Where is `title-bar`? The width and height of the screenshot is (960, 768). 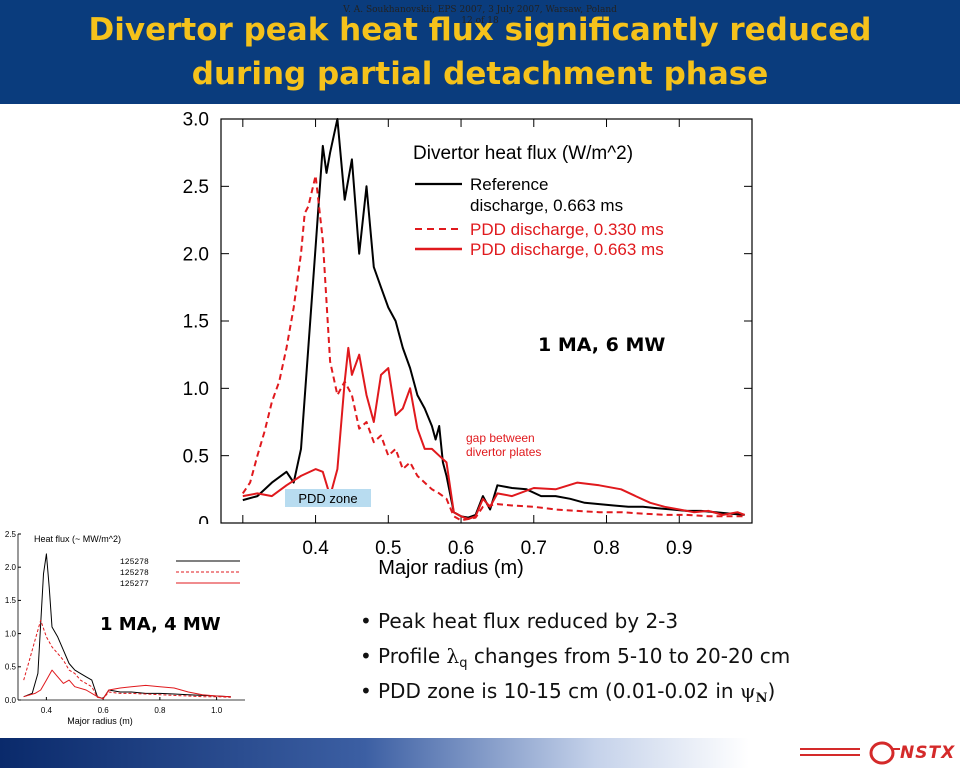
title-bar is located at coordinates (480, 52).